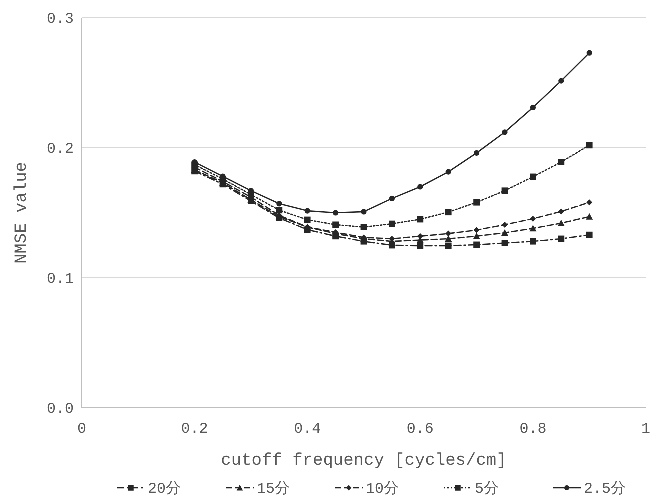 This screenshot has width=656, height=504. I want to click on legend-label: 5分, so click(487, 489).